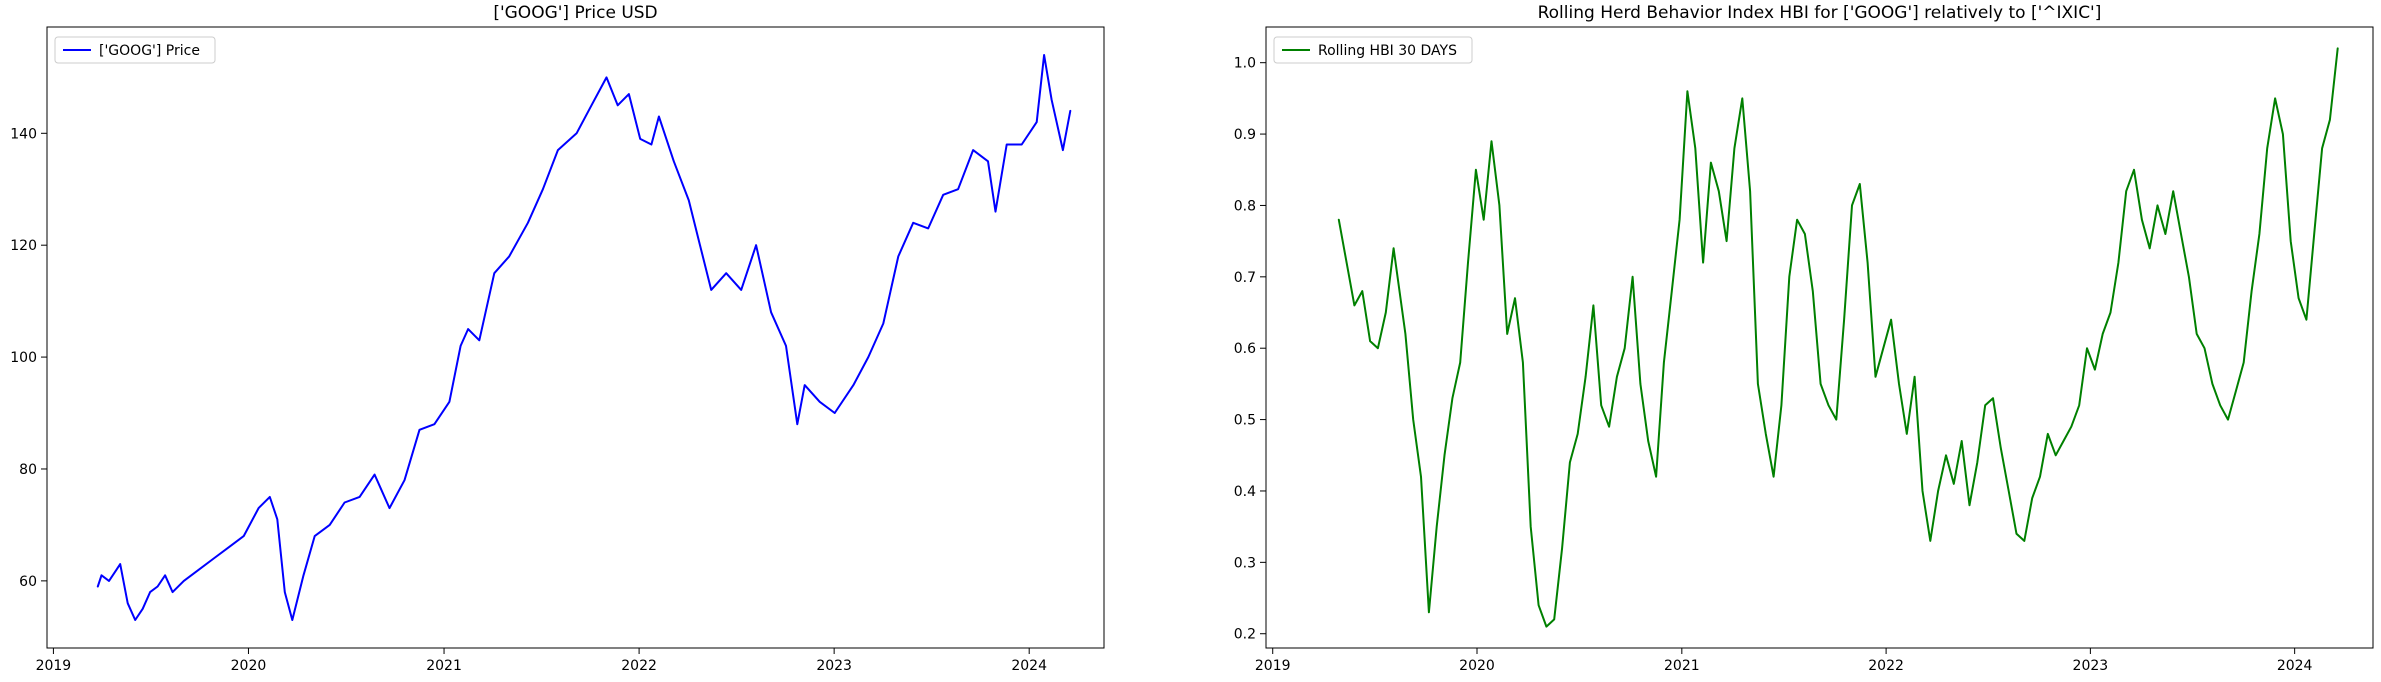 This screenshot has width=2381, height=682. I want to click on hbi-legend: Rolling HBI 30 DAYS, so click(1373, 50).